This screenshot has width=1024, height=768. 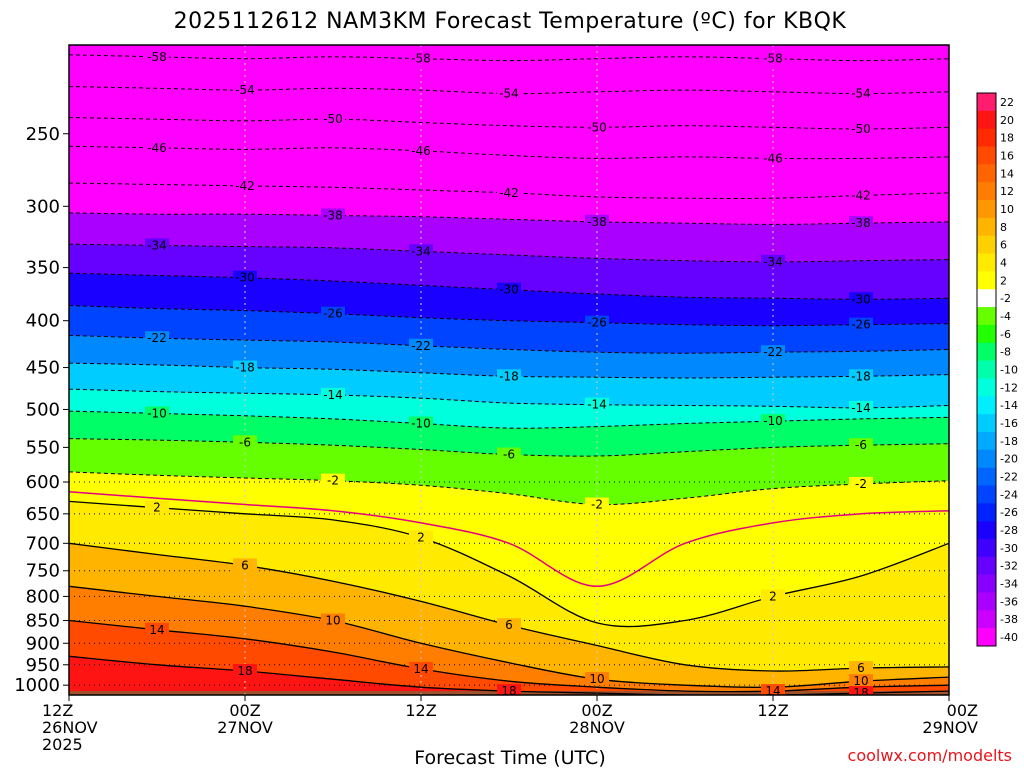 I want to click on colorbar-tick-label: 4, so click(x=1003, y=262).